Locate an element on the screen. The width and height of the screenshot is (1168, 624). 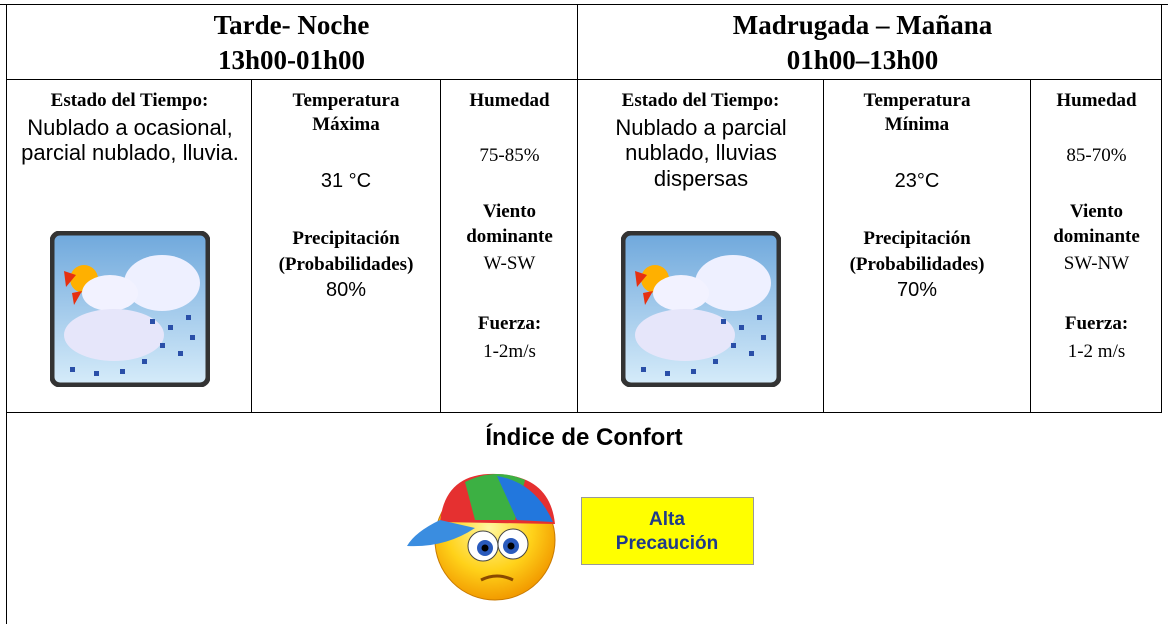
precip-value: 80% is located at coordinates (346, 290).